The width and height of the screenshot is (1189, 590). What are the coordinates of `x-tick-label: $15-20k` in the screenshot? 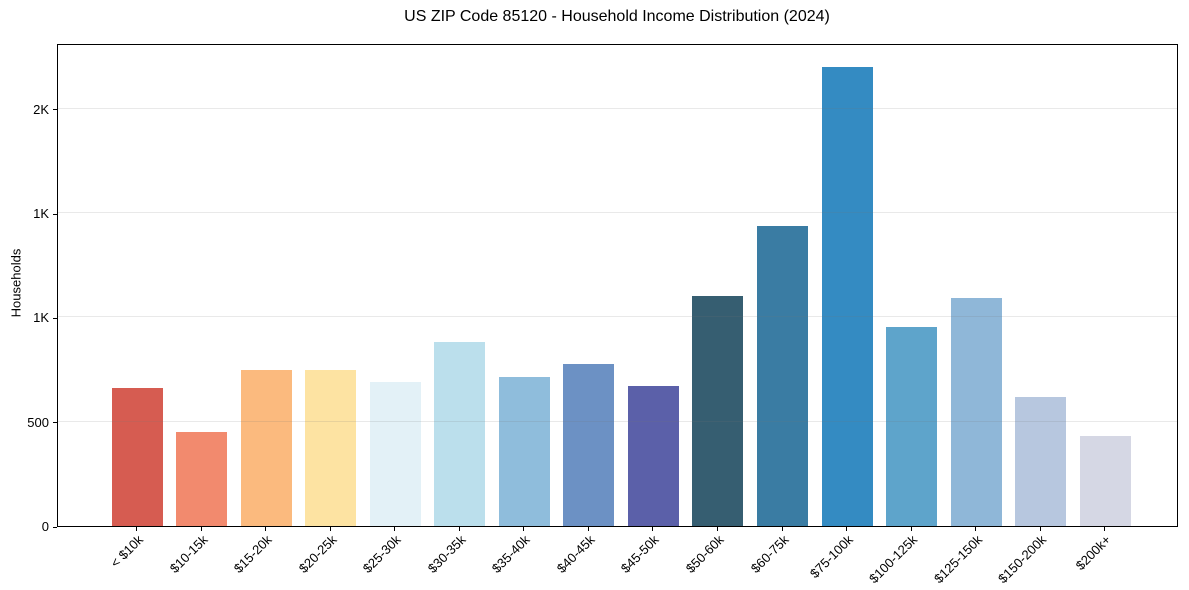 It's located at (252, 554).